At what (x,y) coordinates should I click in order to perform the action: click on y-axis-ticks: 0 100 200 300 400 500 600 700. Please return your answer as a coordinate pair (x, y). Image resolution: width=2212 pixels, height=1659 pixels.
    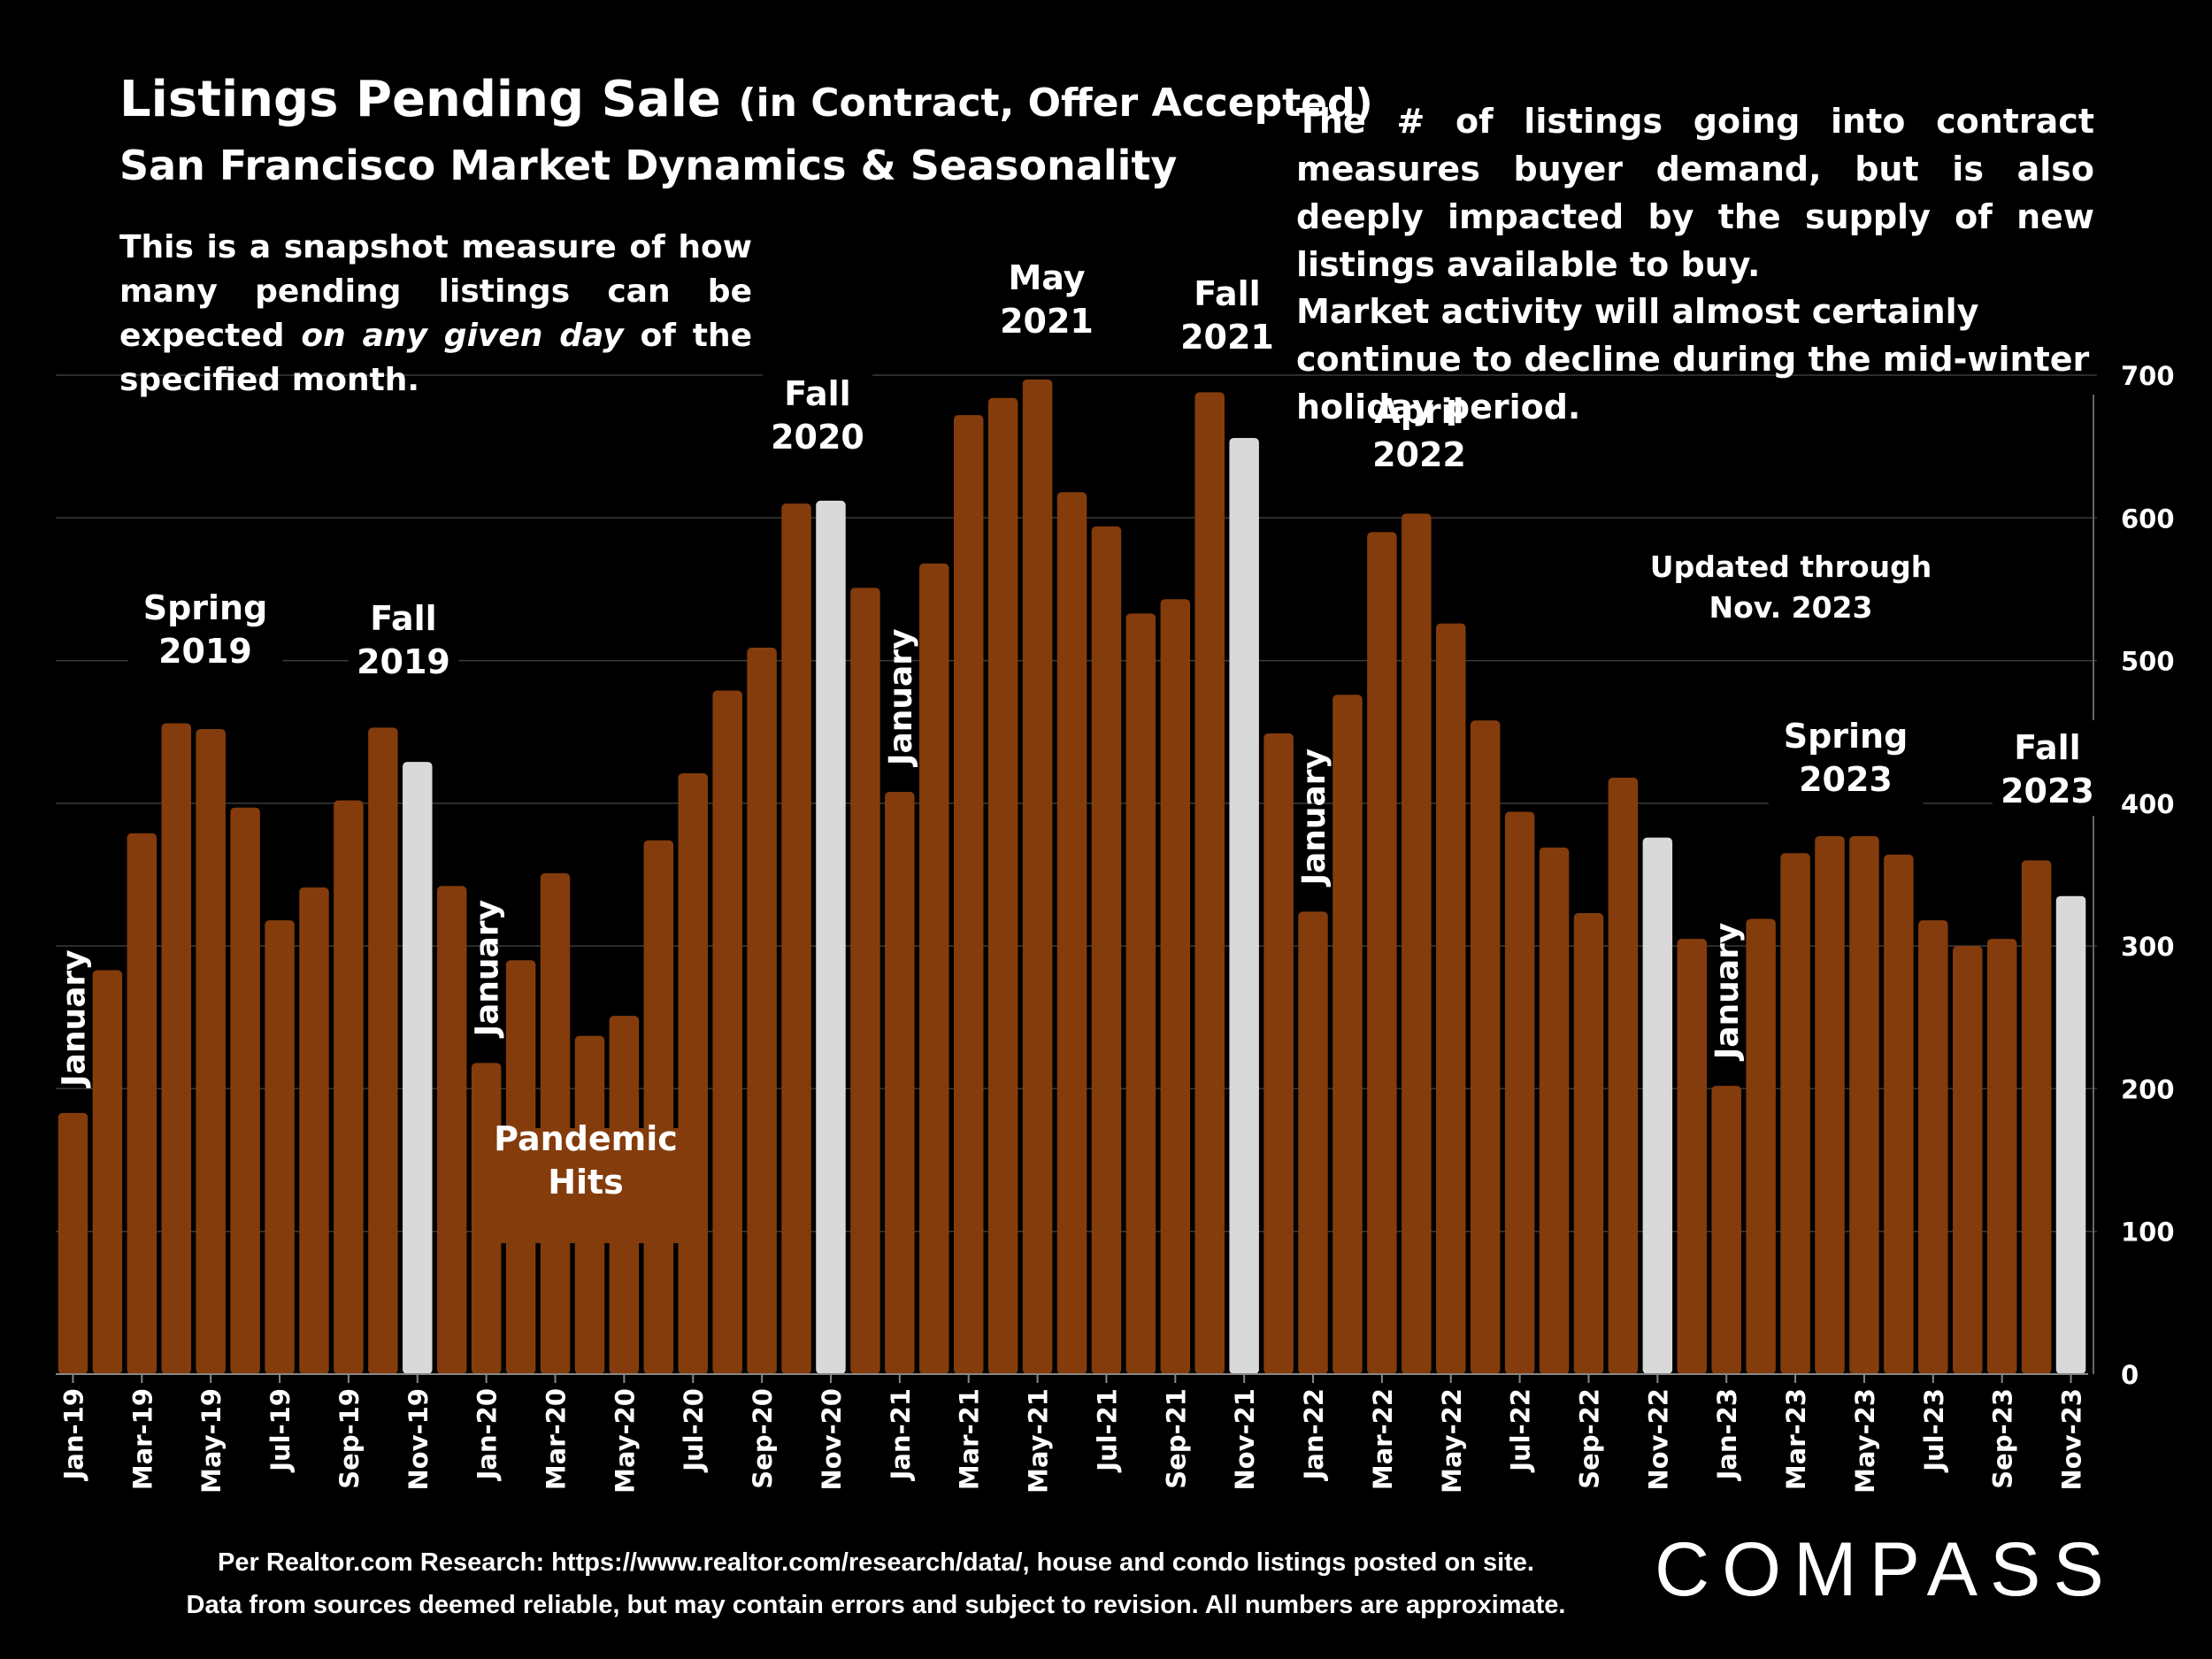
    Looking at the image, I should click on (2148, 876).